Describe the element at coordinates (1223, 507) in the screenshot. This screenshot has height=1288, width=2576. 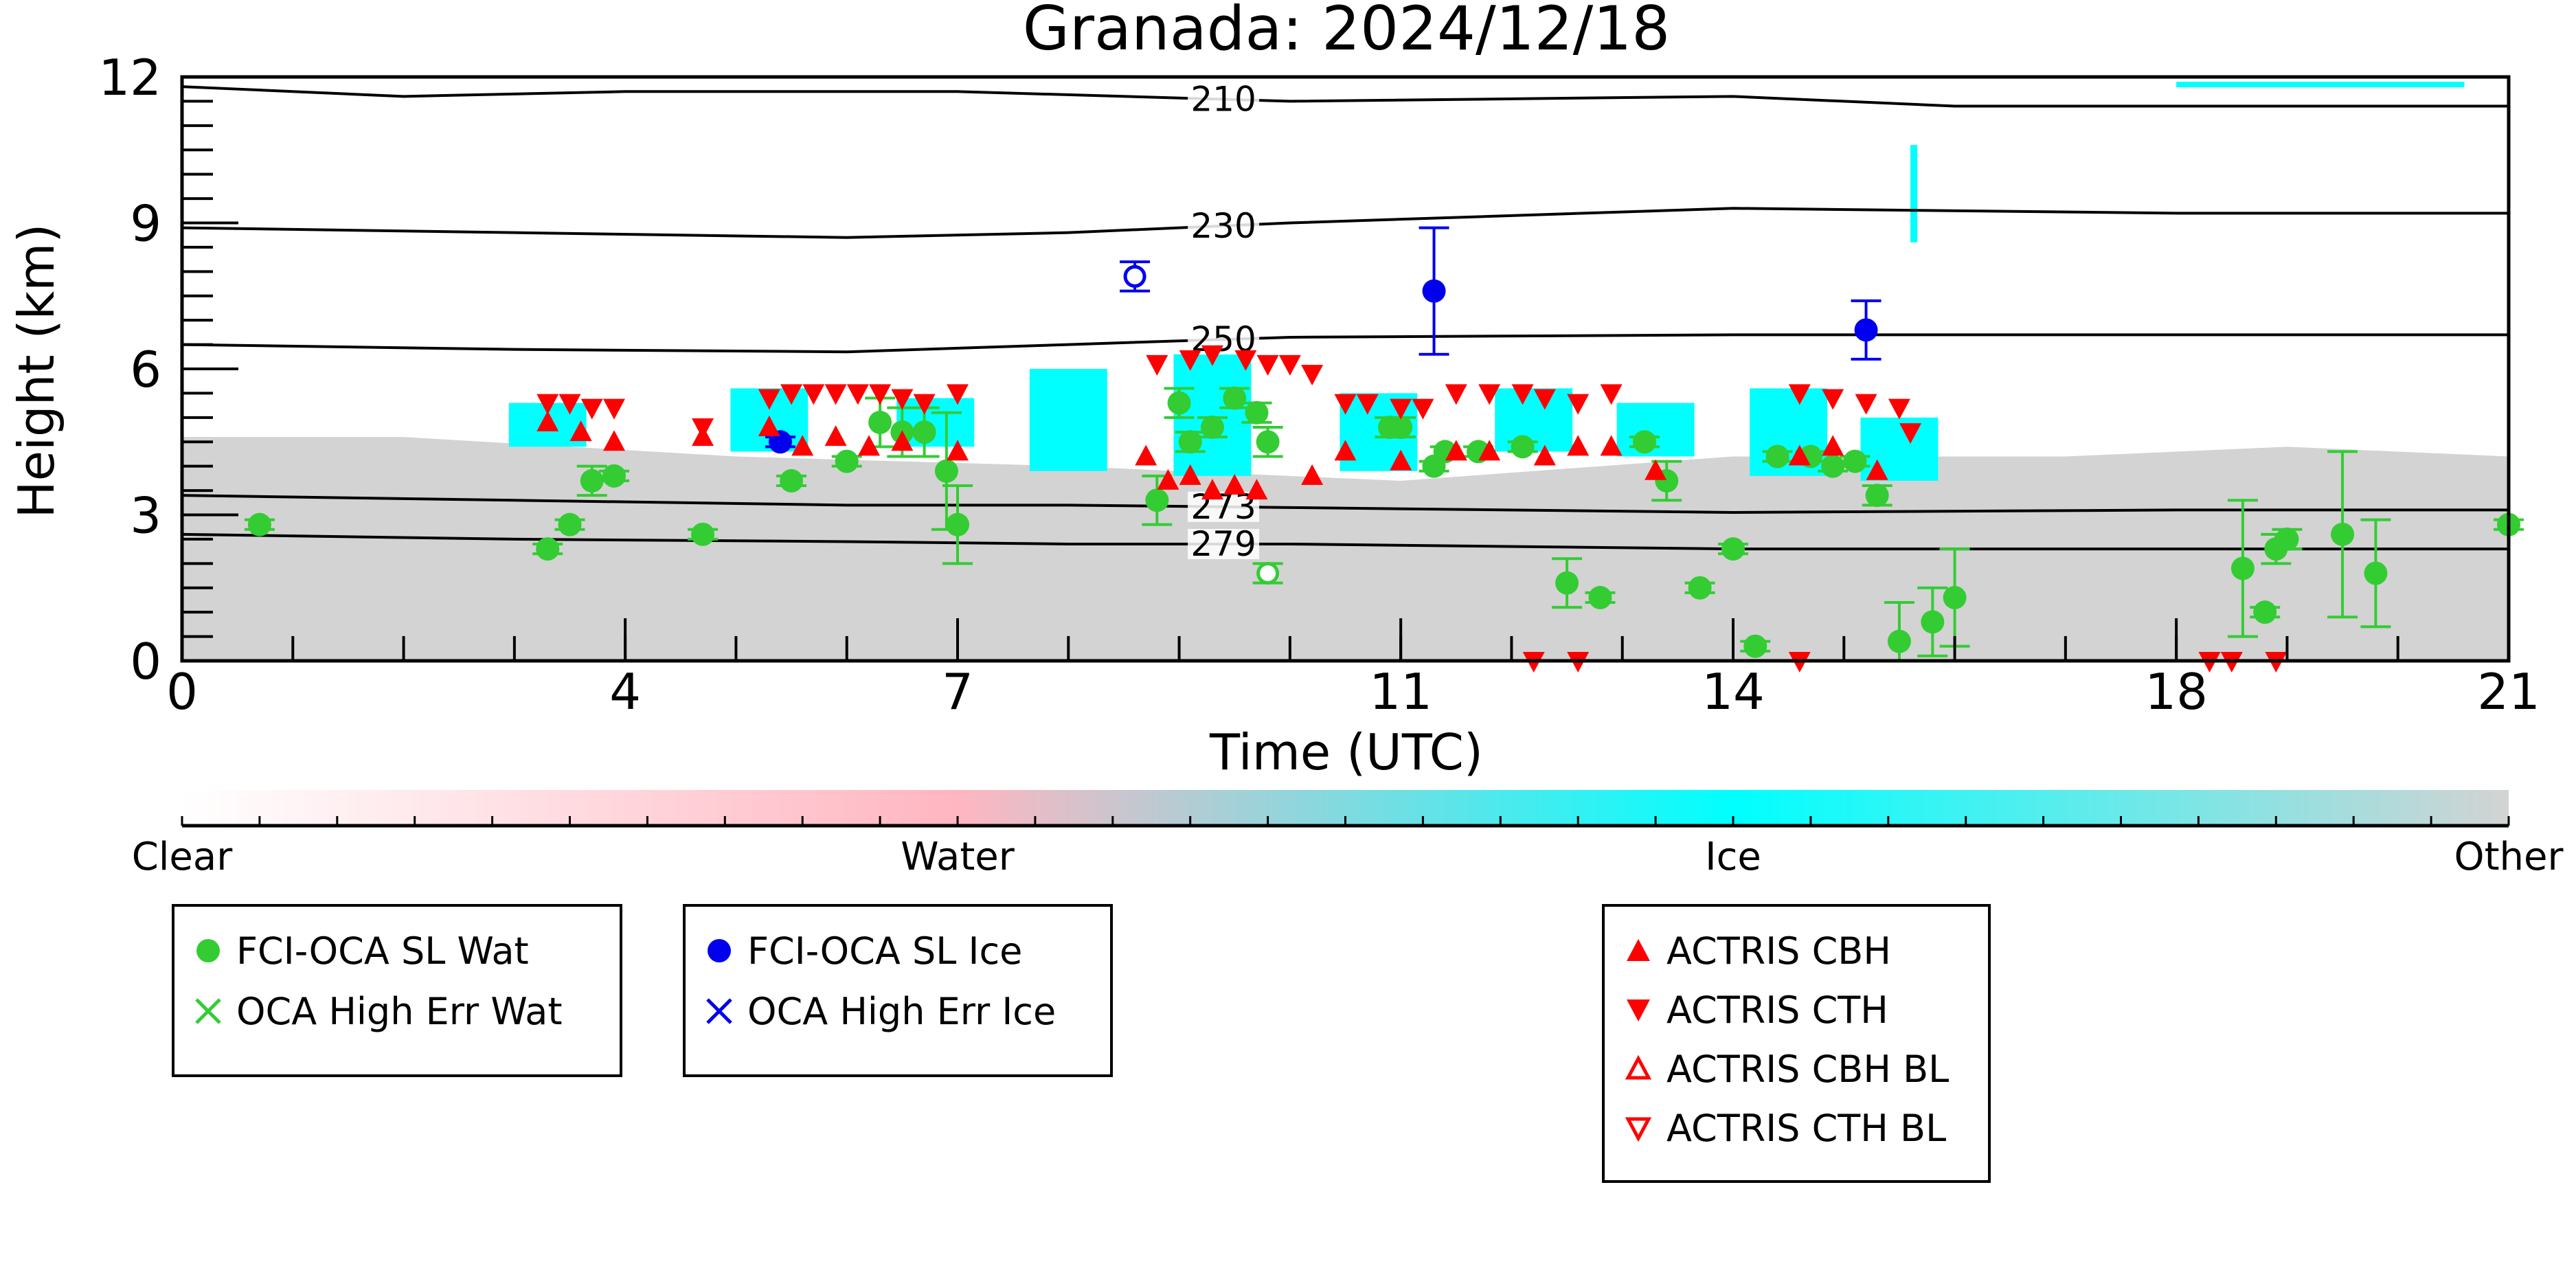
I see `contour-label: 273` at that location.